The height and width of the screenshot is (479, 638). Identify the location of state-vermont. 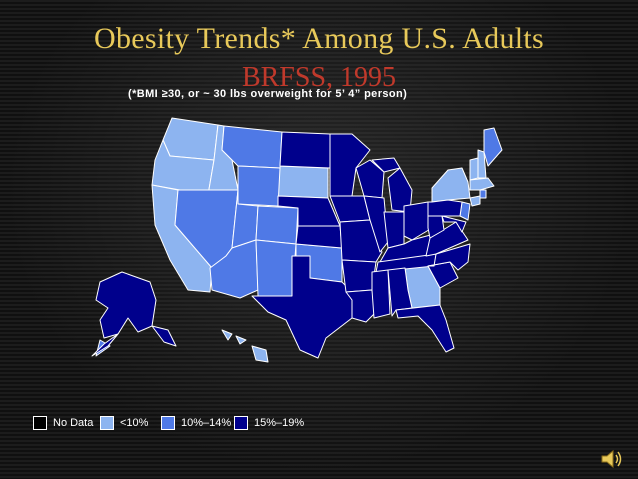
(474, 169).